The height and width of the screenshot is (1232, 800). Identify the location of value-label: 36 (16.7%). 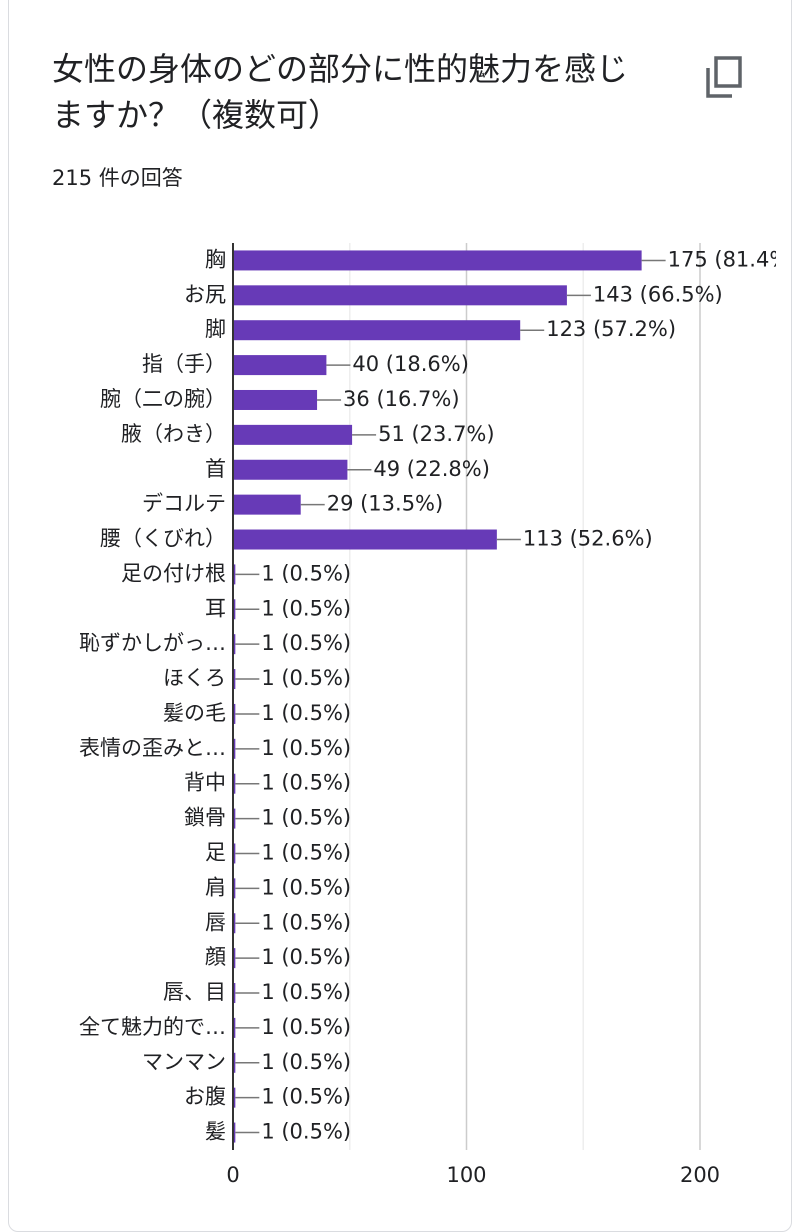
(401, 399).